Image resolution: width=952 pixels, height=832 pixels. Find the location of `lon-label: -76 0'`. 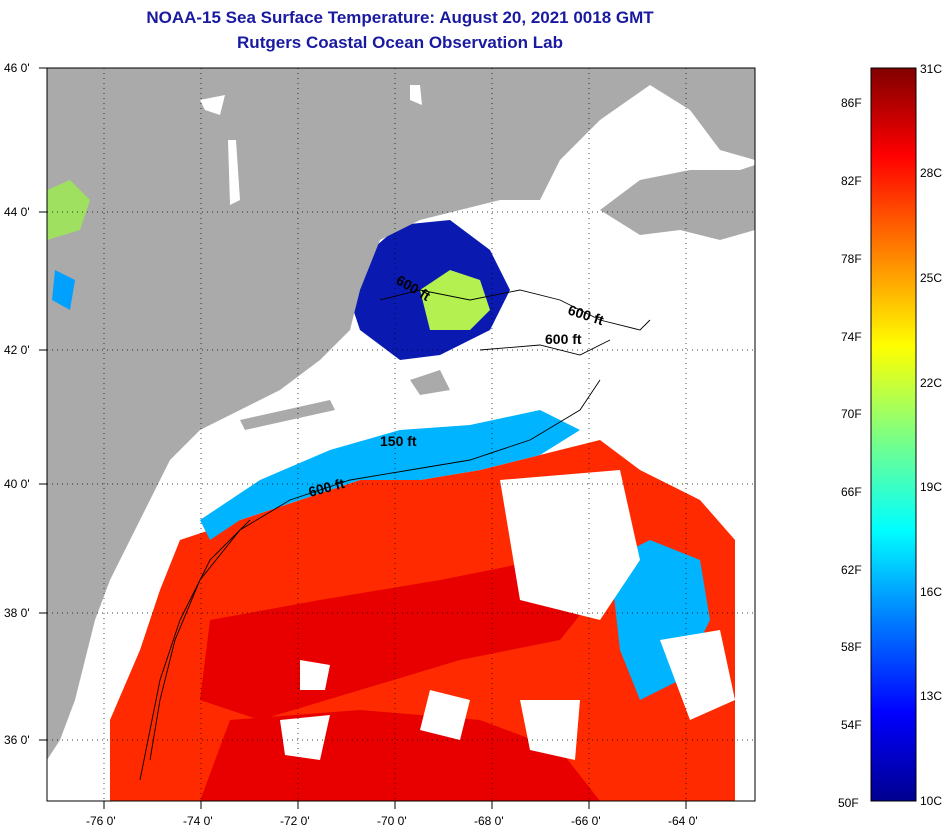

lon-label: -76 0' is located at coordinates (101, 821).